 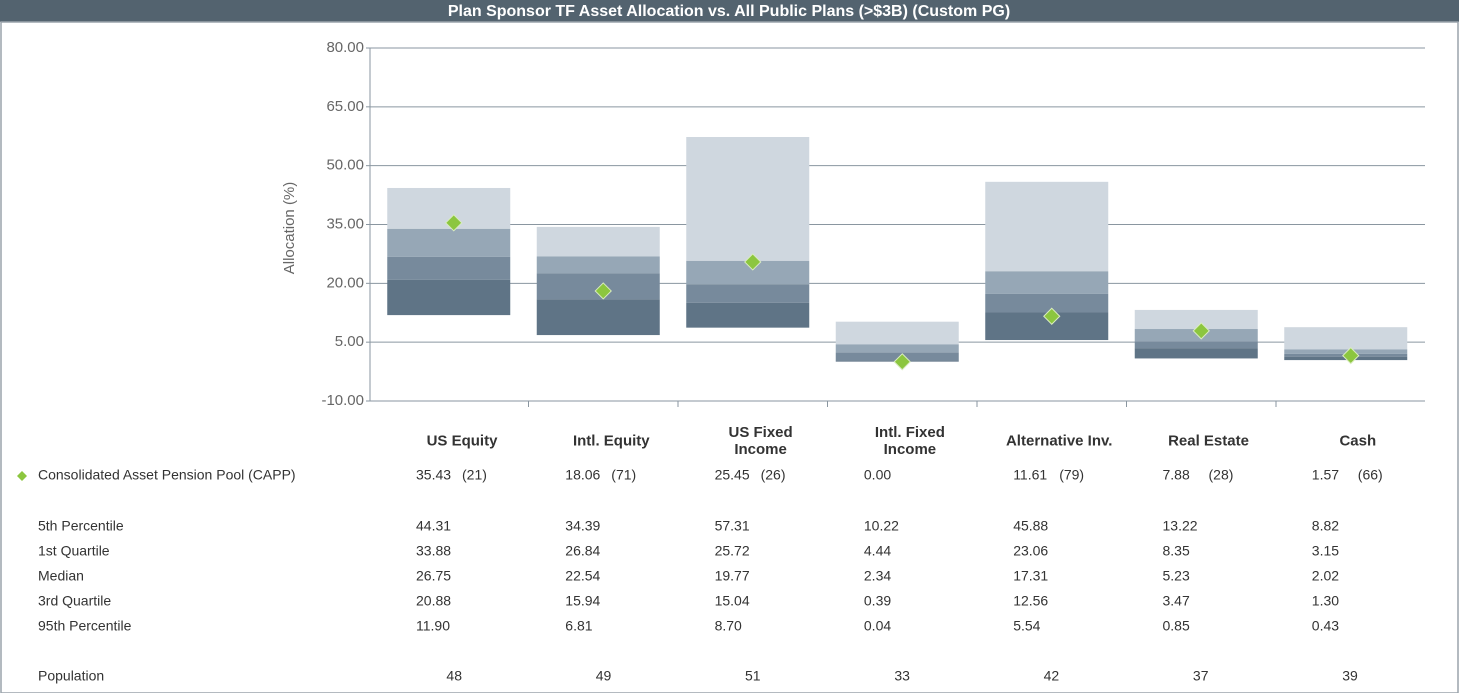 What do you see at coordinates (1176, 601) in the screenshot?
I see `table-value: 3.47` at bounding box center [1176, 601].